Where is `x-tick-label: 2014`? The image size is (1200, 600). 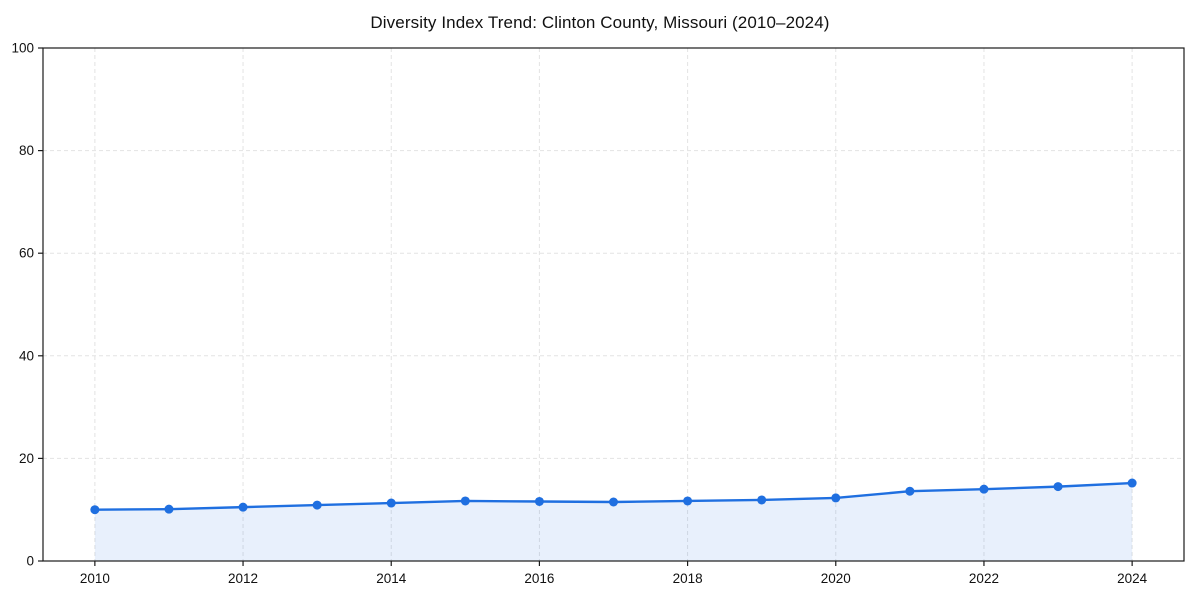
x-tick-label: 2014 is located at coordinates (391, 578).